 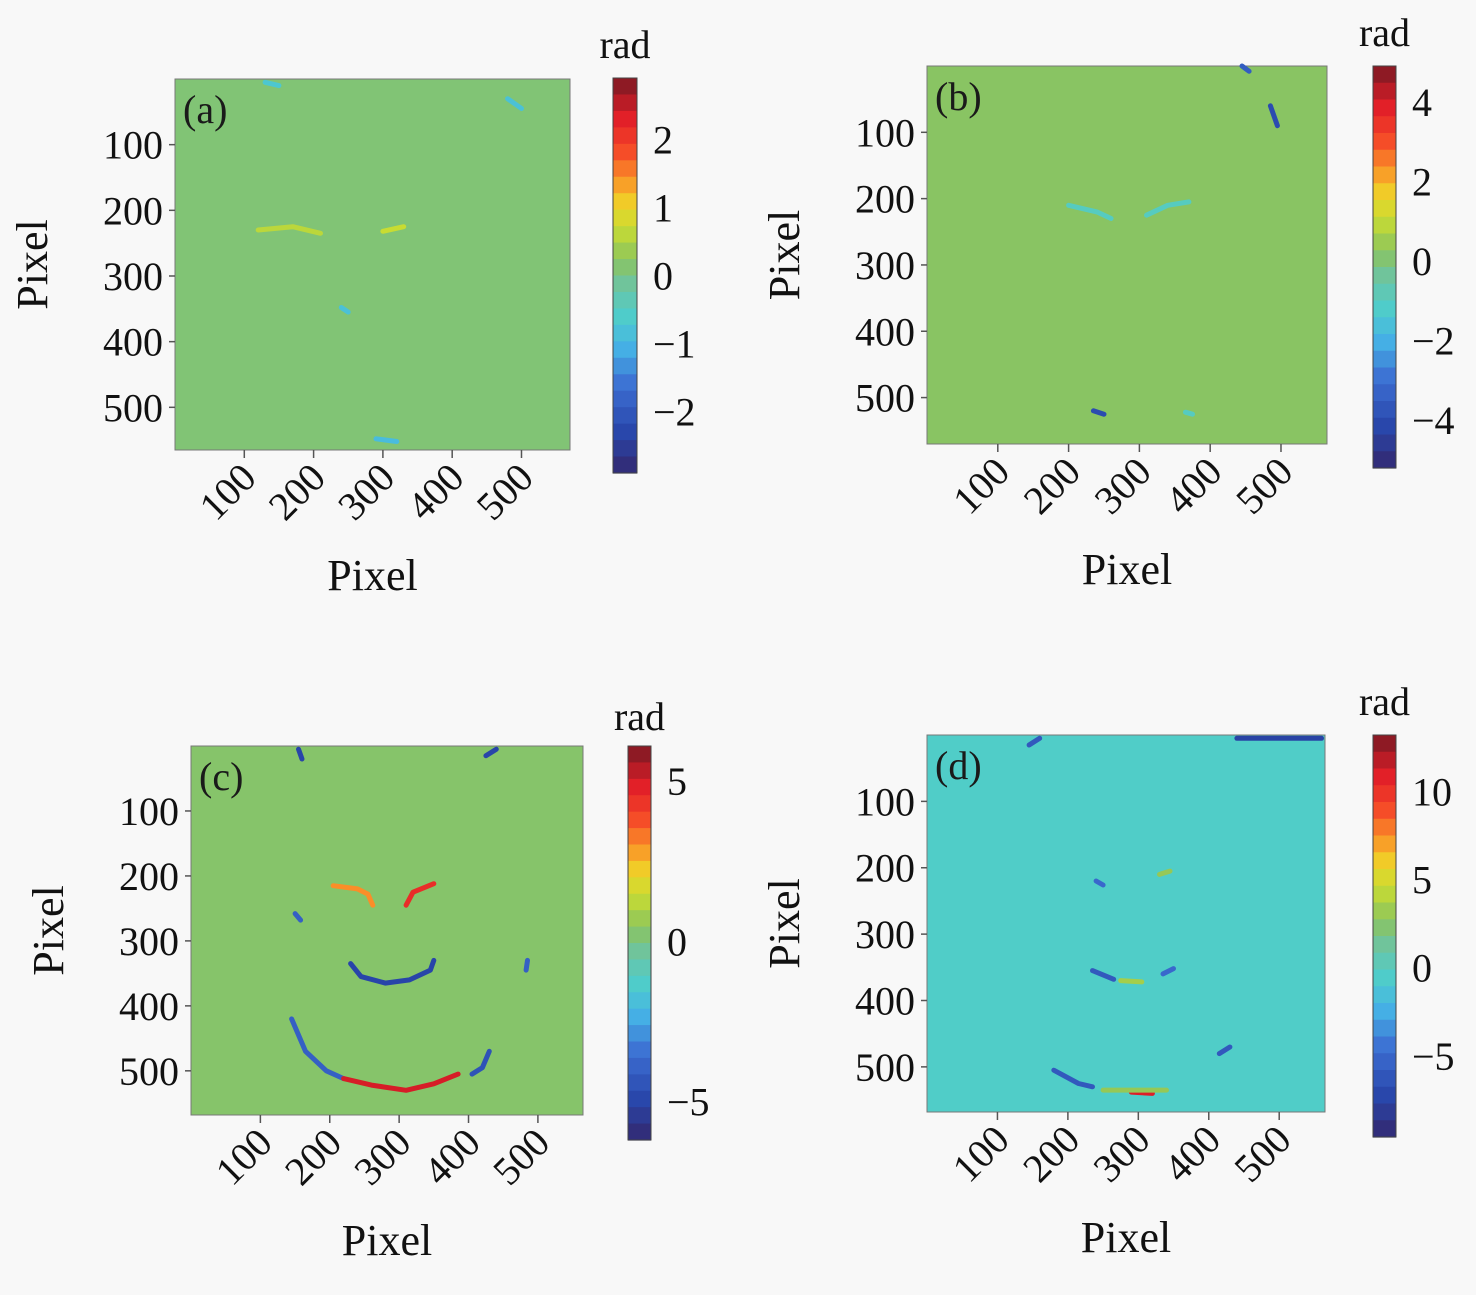 What do you see at coordinates (674, 344) in the screenshot?
I see `colorbar-tick-label: −1` at bounding box center [674, 344].